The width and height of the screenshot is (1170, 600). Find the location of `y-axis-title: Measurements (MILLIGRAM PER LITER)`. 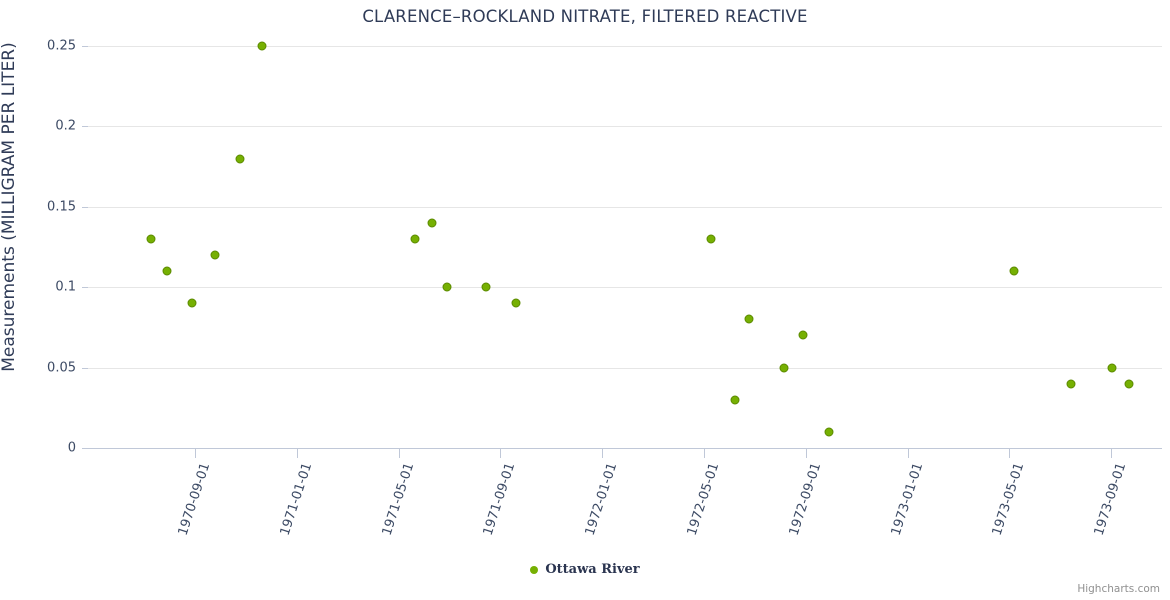

y-axis-title: Measurements (MILLIGRAM PER LITER) is located at coordinates (9, 207).